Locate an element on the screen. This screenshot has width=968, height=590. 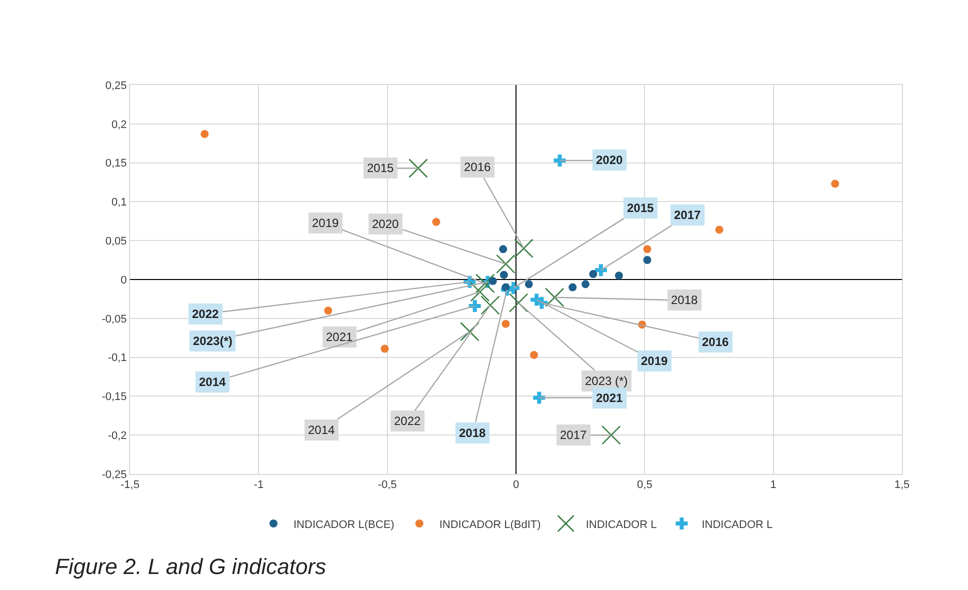
y-tick-label: 0,05 is located at coordinates (116, 241).